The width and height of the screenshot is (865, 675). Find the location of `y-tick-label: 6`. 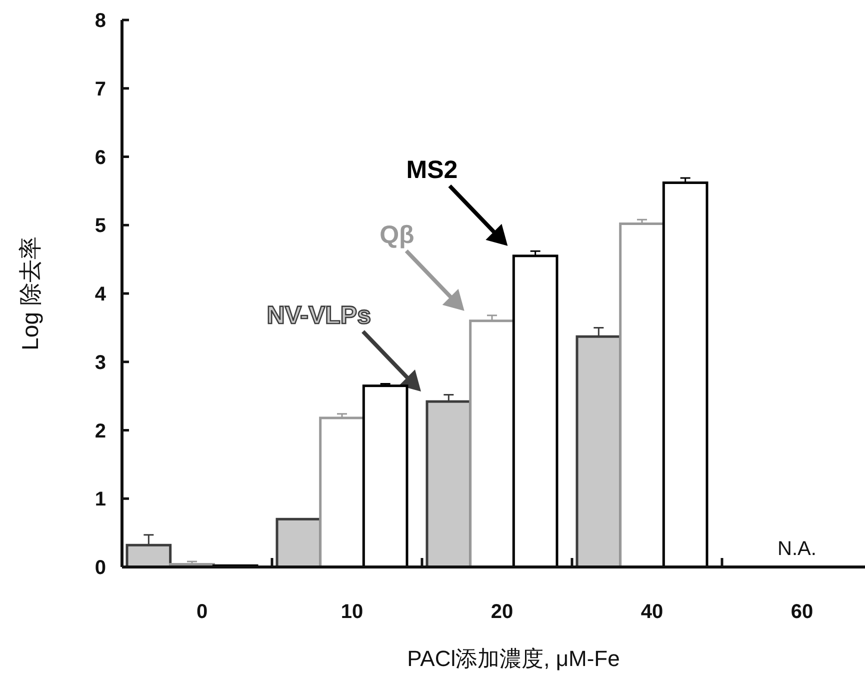

y-tick-label: 6 is located at coordinates (100, 157).